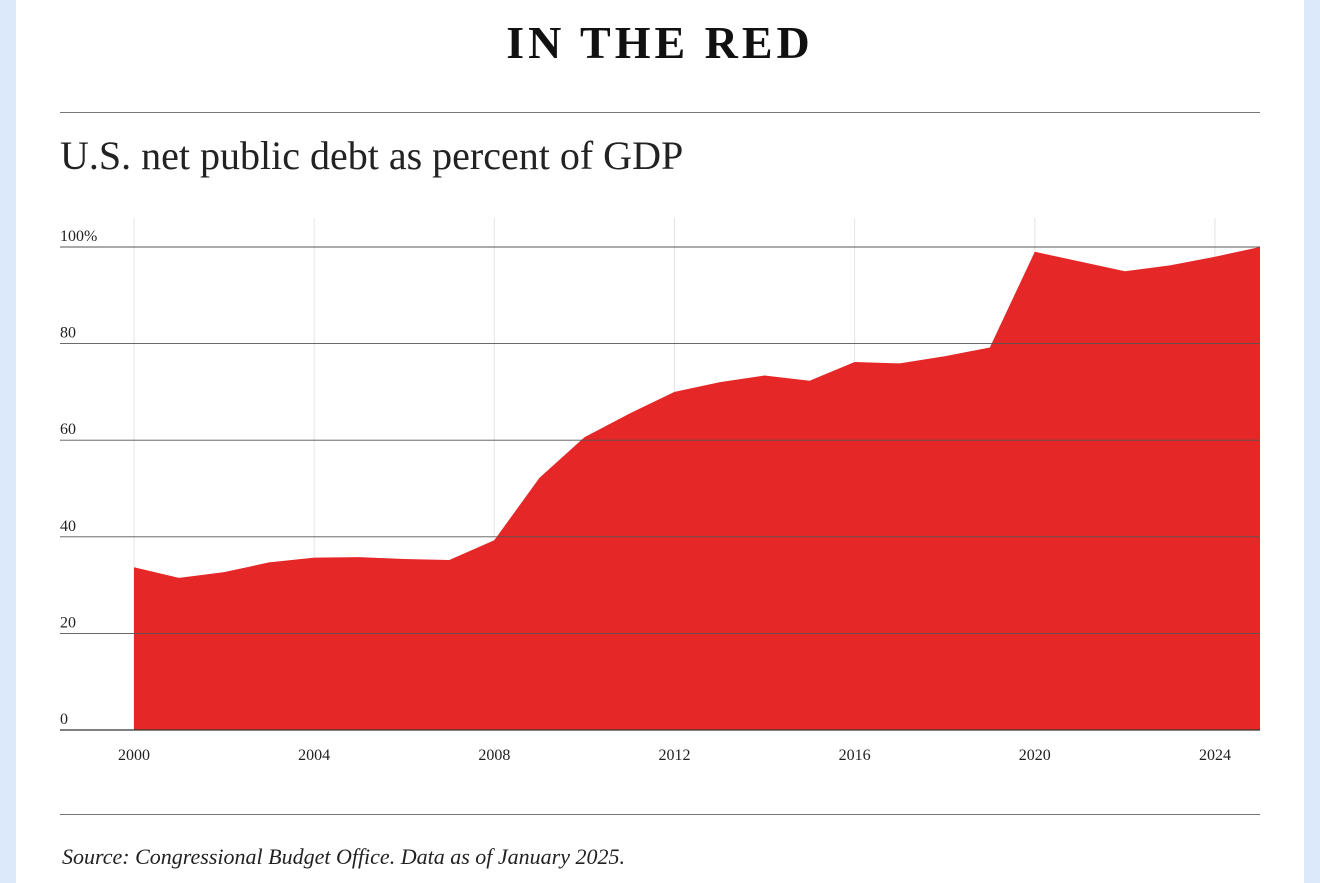  What do you see at coordinates (1035, 755) in the screenshot?
I see `x-tick-label: 2020` at bounding box center [1035, 755].